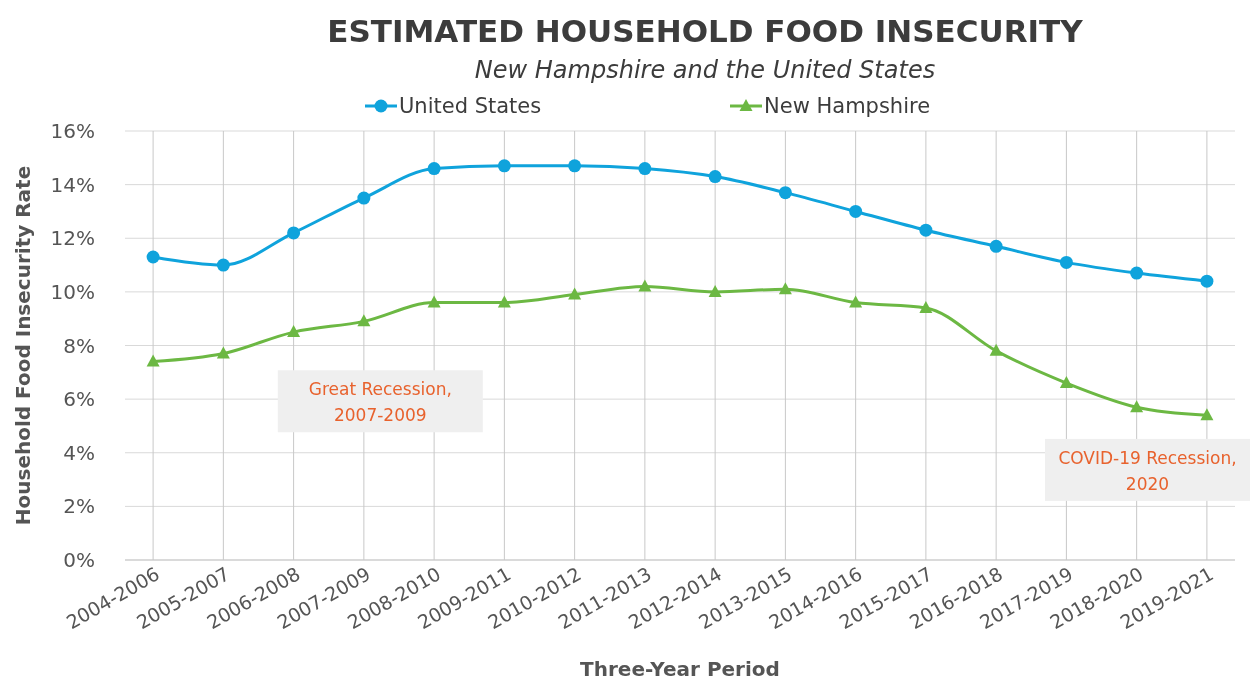  What do you see at coordinates (79, 452) in the screenshot?
I see `y-tick-label: 4%` at bounding box center [79, 452].